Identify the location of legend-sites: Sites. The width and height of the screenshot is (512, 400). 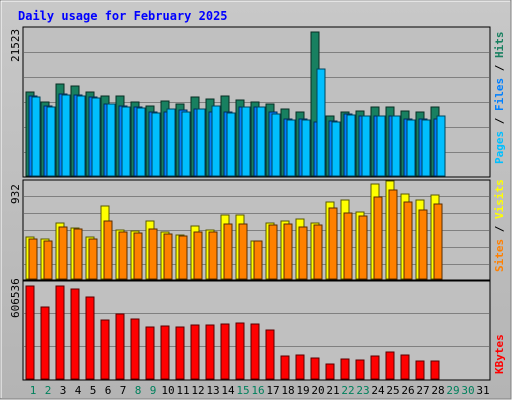
(499, 255).